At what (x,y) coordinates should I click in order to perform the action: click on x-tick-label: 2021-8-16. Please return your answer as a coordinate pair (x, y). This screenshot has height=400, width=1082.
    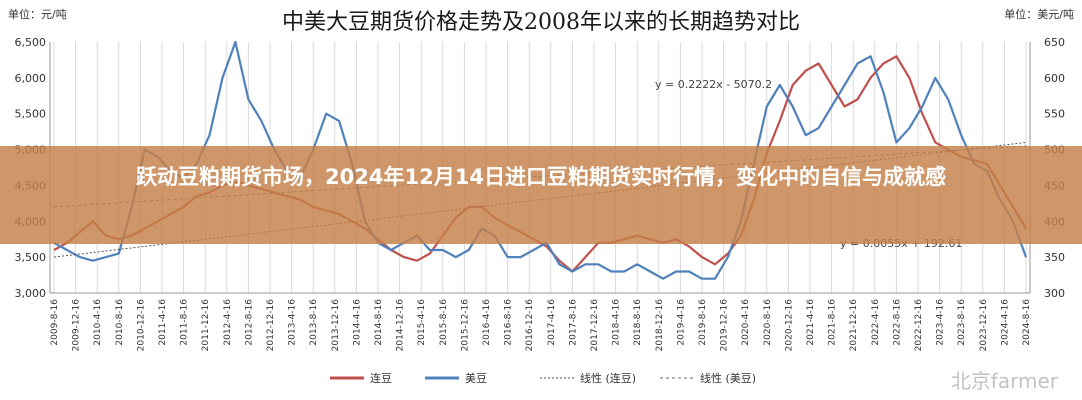
    Looking at the image, I should click on (833, 322).